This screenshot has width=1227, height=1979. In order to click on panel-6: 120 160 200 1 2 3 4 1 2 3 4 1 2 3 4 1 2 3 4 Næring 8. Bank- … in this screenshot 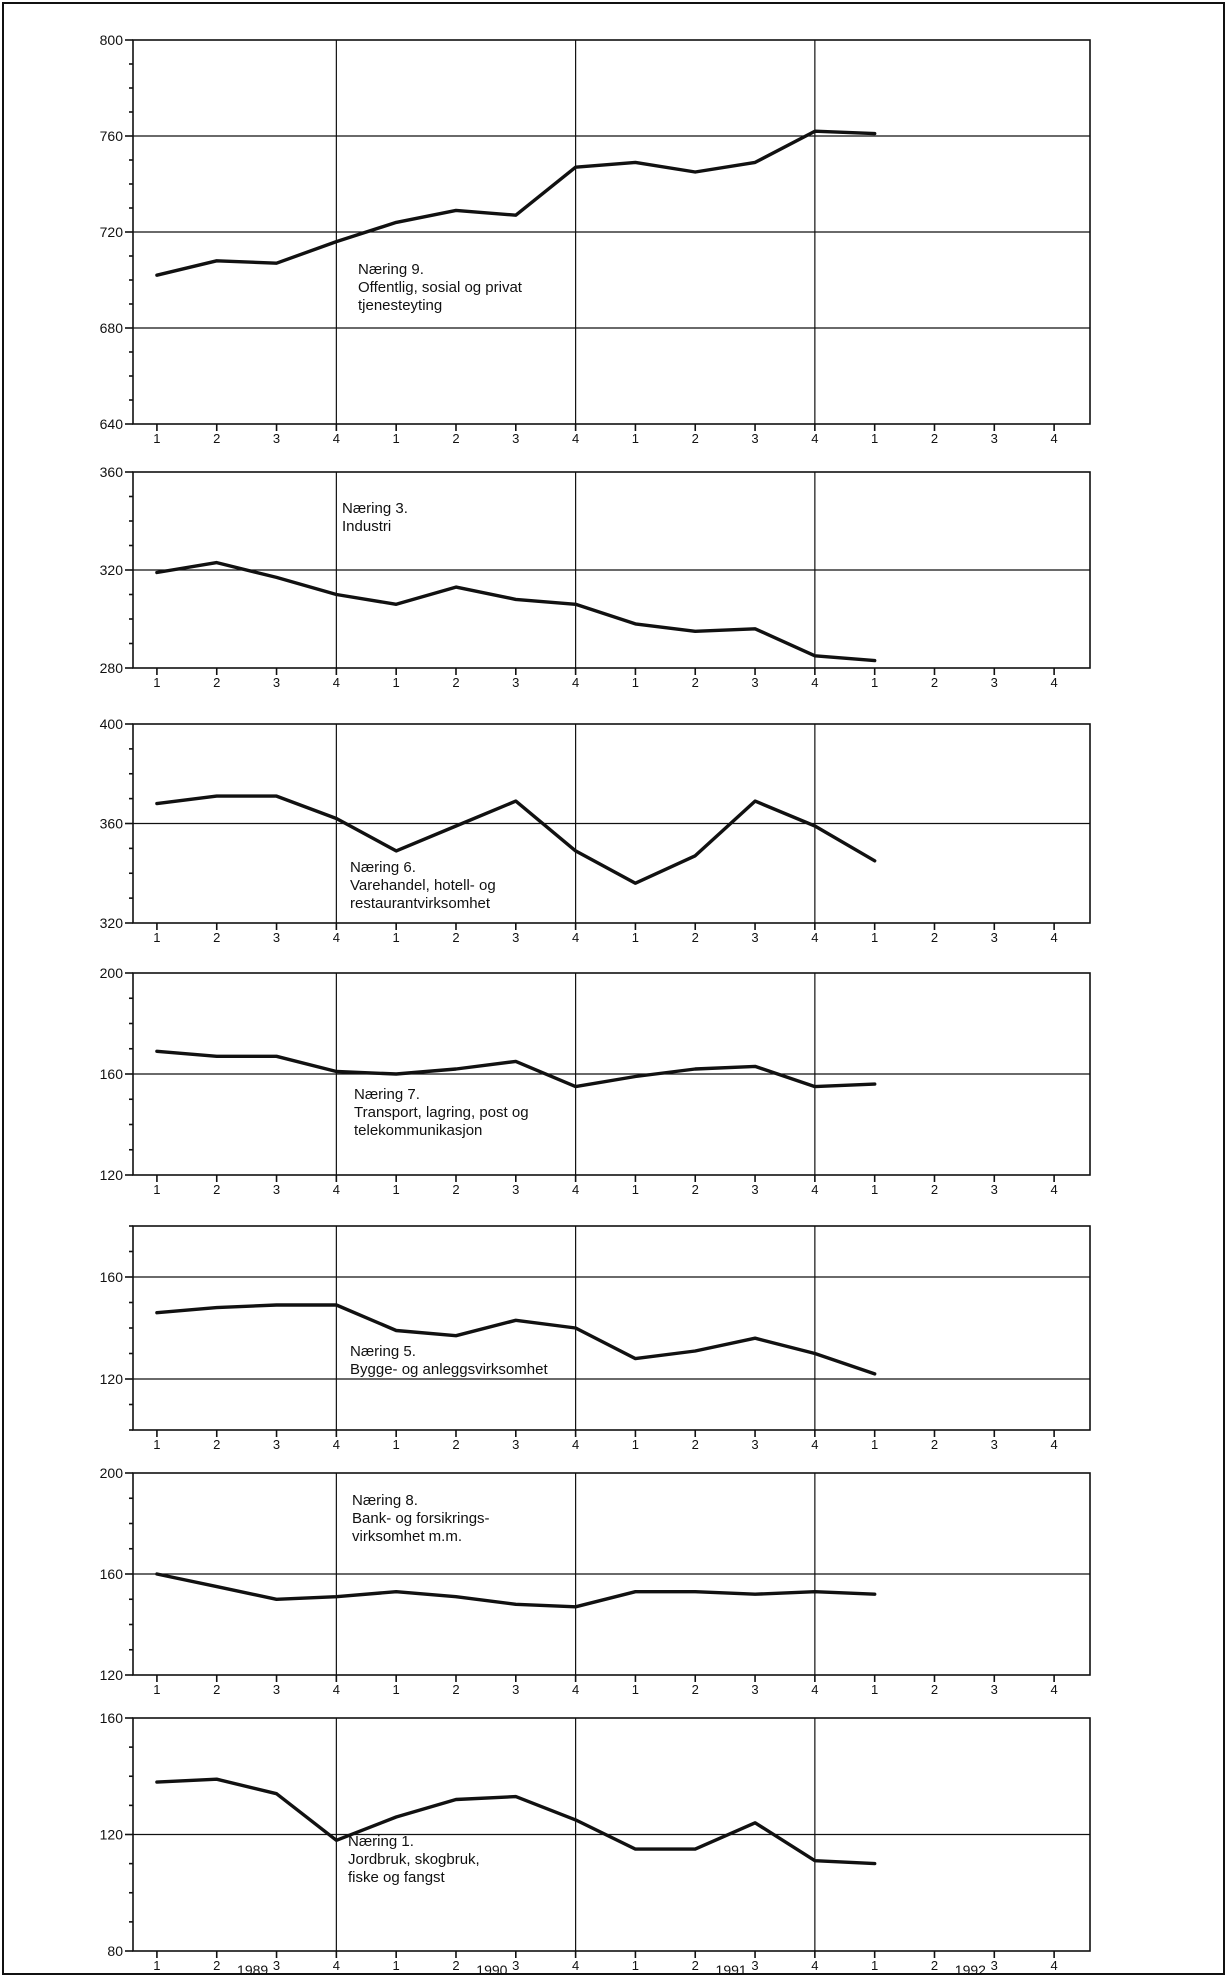, I will do `click(595, 1581)`.